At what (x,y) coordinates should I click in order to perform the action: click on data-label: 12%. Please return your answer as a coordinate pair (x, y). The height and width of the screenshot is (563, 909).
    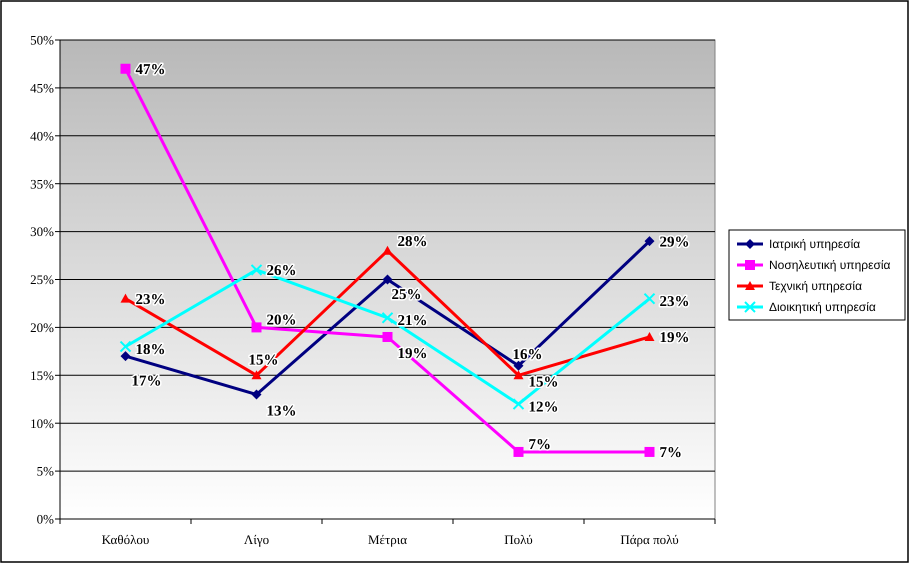
    Looking at the image, I should click on (543, 407).